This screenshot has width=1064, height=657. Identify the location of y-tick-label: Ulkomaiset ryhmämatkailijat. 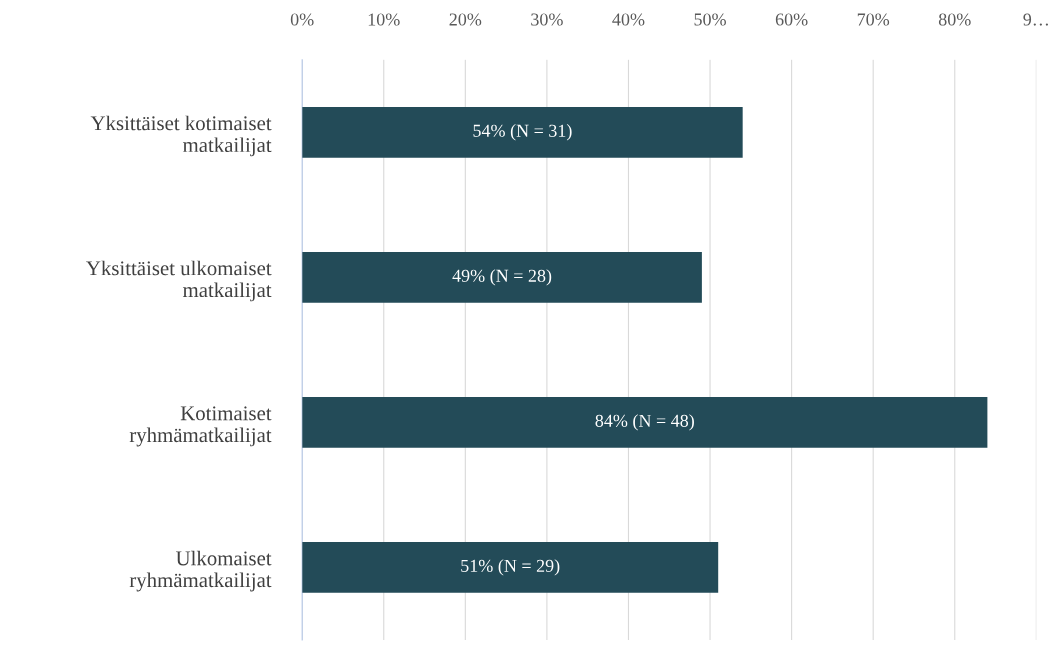
(200, 571).